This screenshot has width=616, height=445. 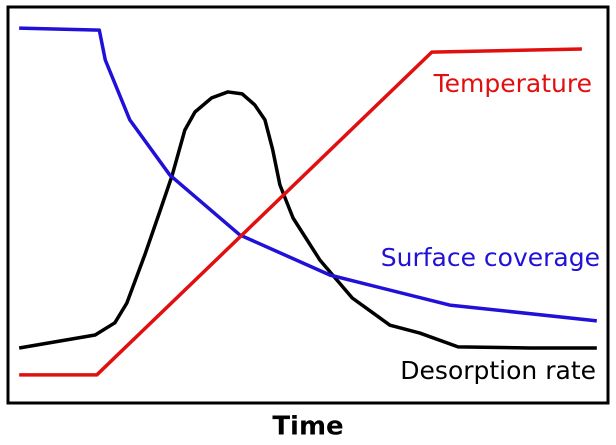 What do you see at coordinates (307, 427) in the screenshot?
I see `x-axis-label: Time` at bounding box center [307, 427].